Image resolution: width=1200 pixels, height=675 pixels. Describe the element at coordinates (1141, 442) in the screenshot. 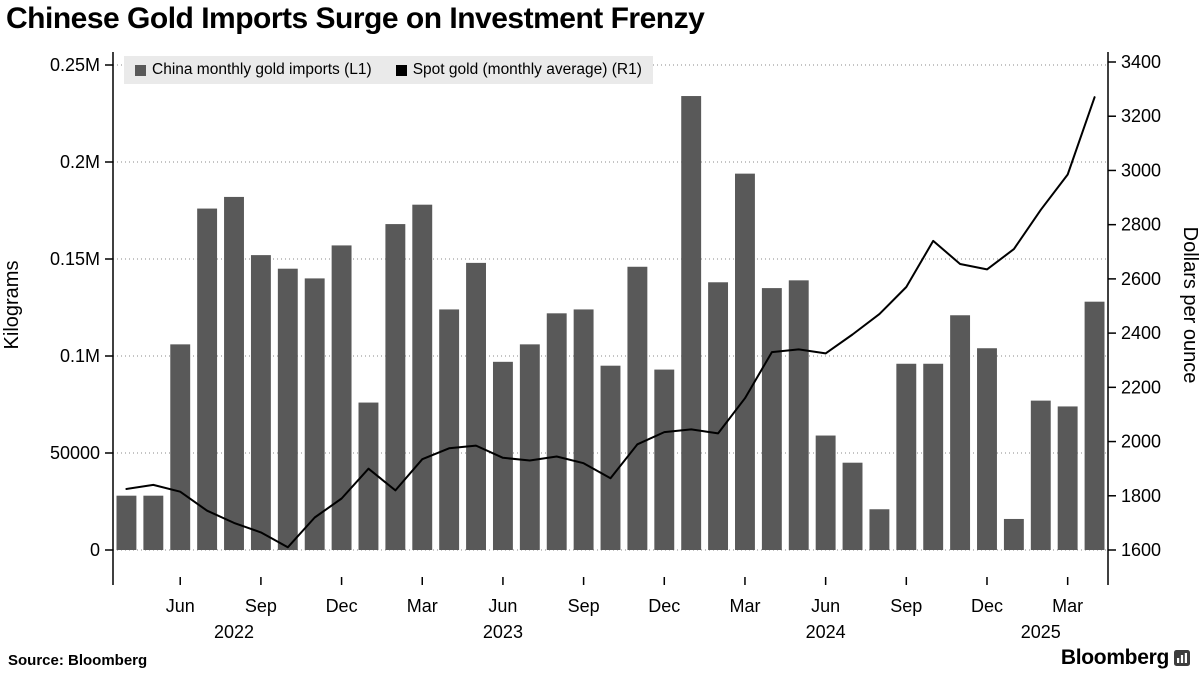

I see `svg-text: 2000` at that location.